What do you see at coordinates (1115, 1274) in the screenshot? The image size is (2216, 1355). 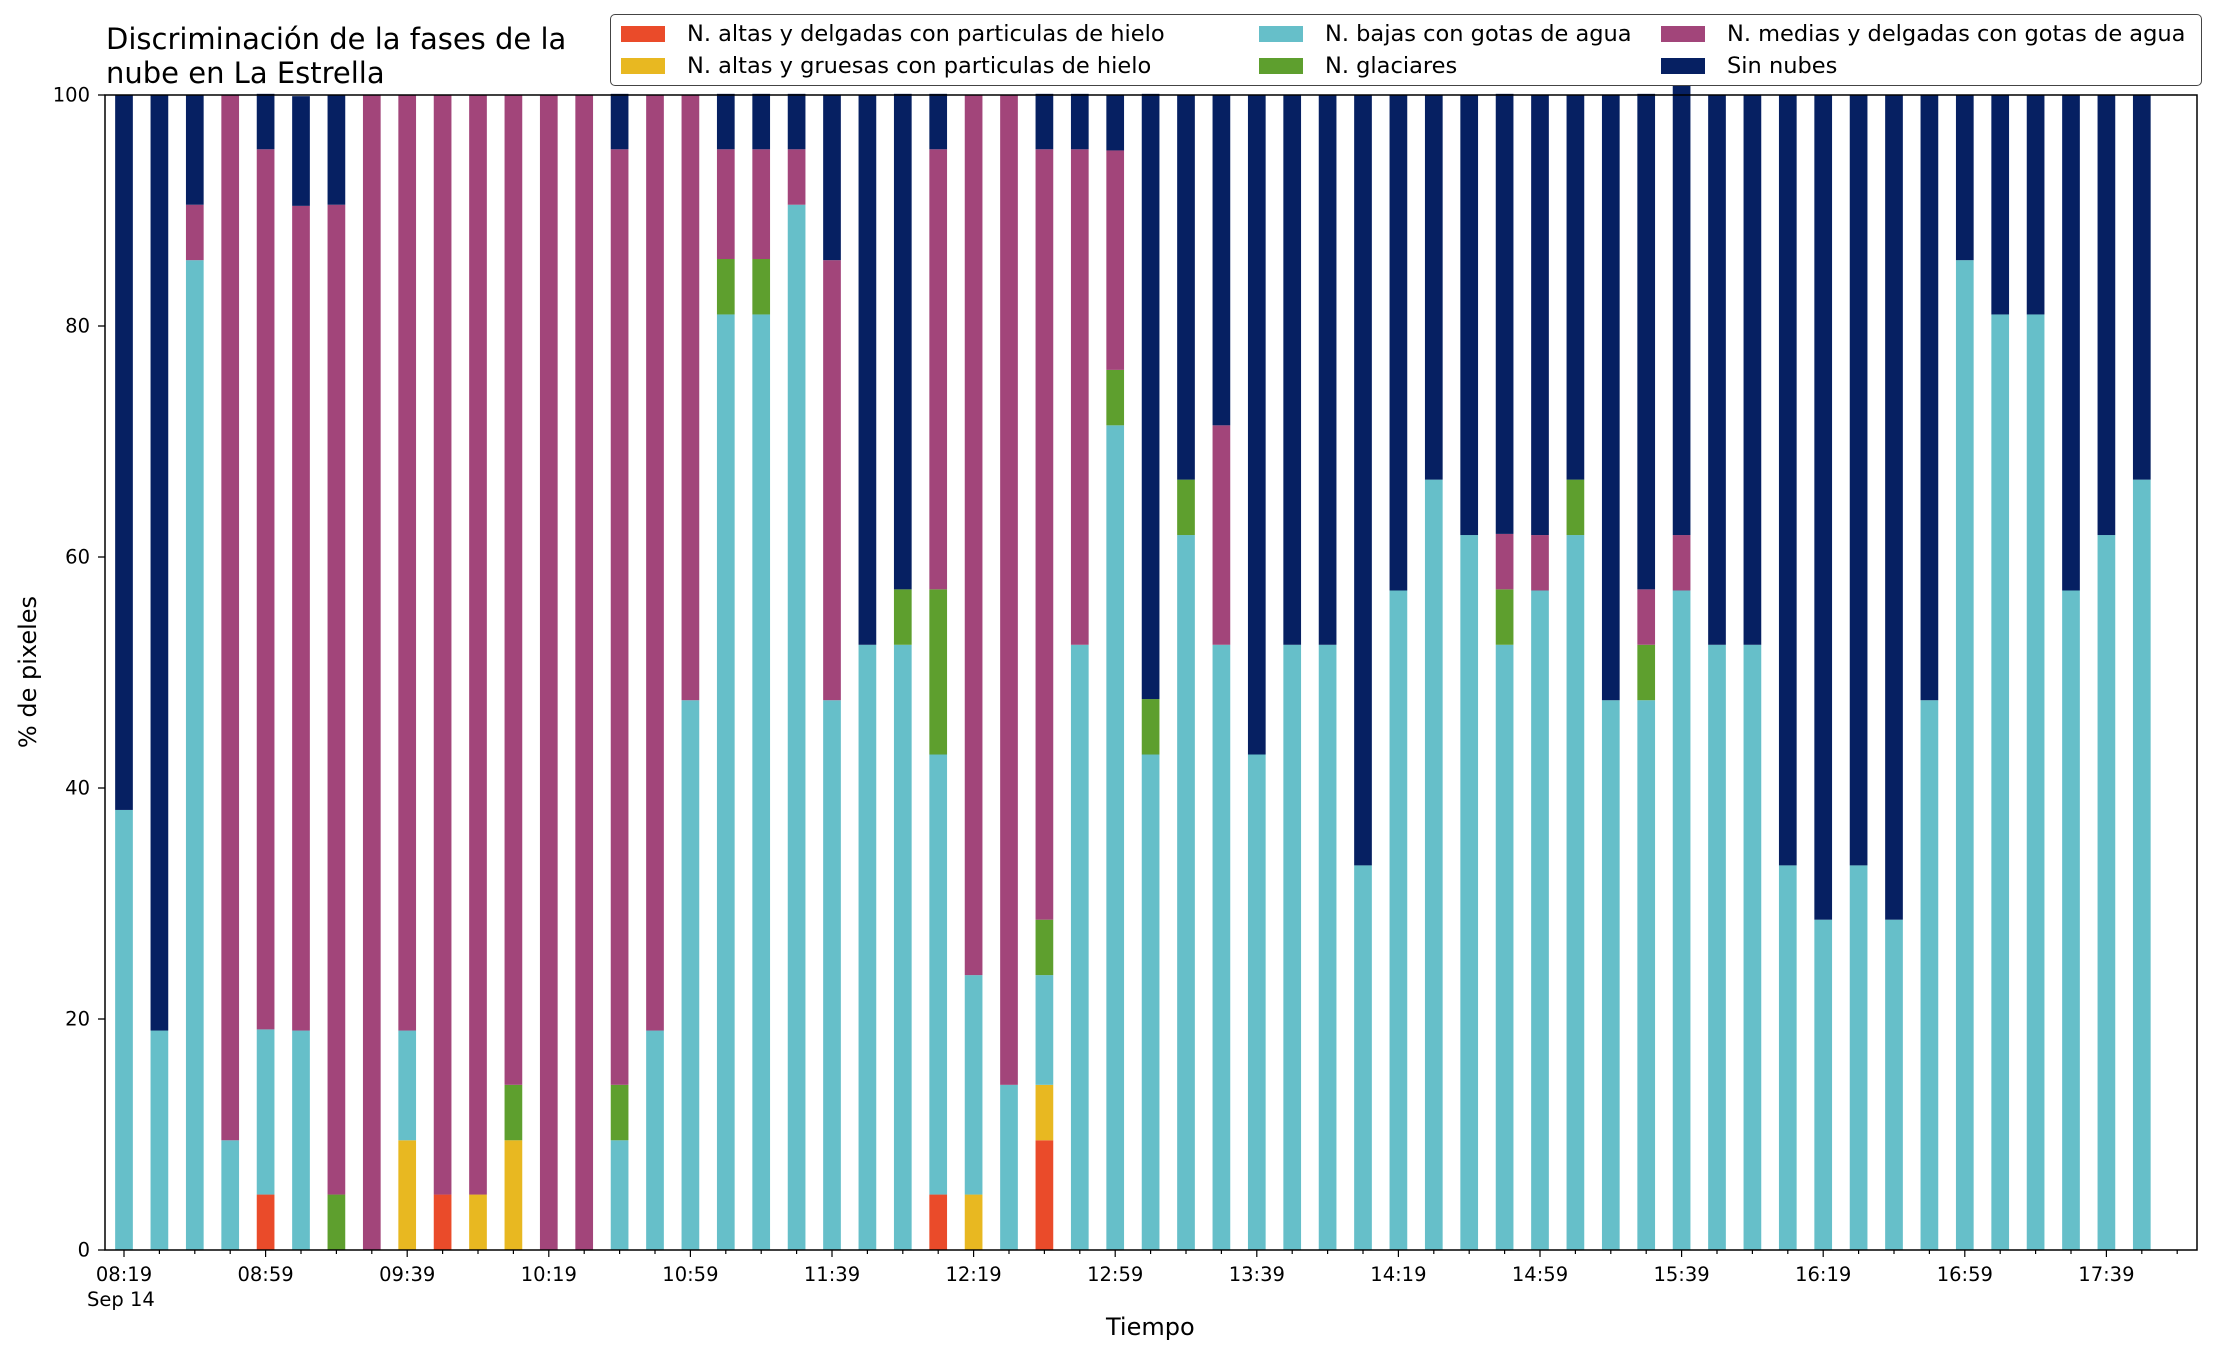 I see `x-tick-label: 12:59` at bounding box center [1115, 1274].